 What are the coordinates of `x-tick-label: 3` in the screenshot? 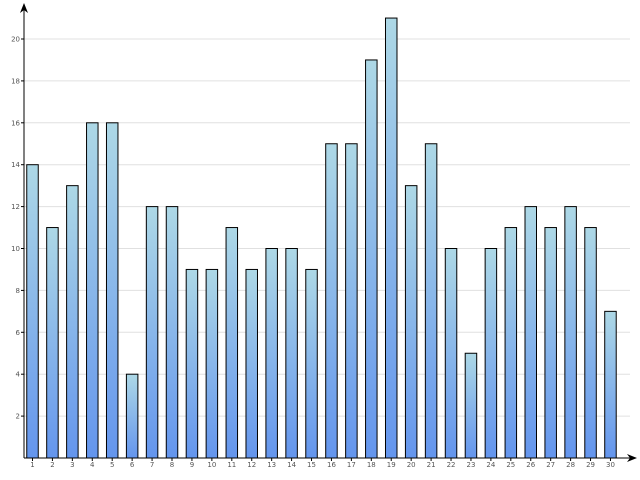 It's located at (72, 465).